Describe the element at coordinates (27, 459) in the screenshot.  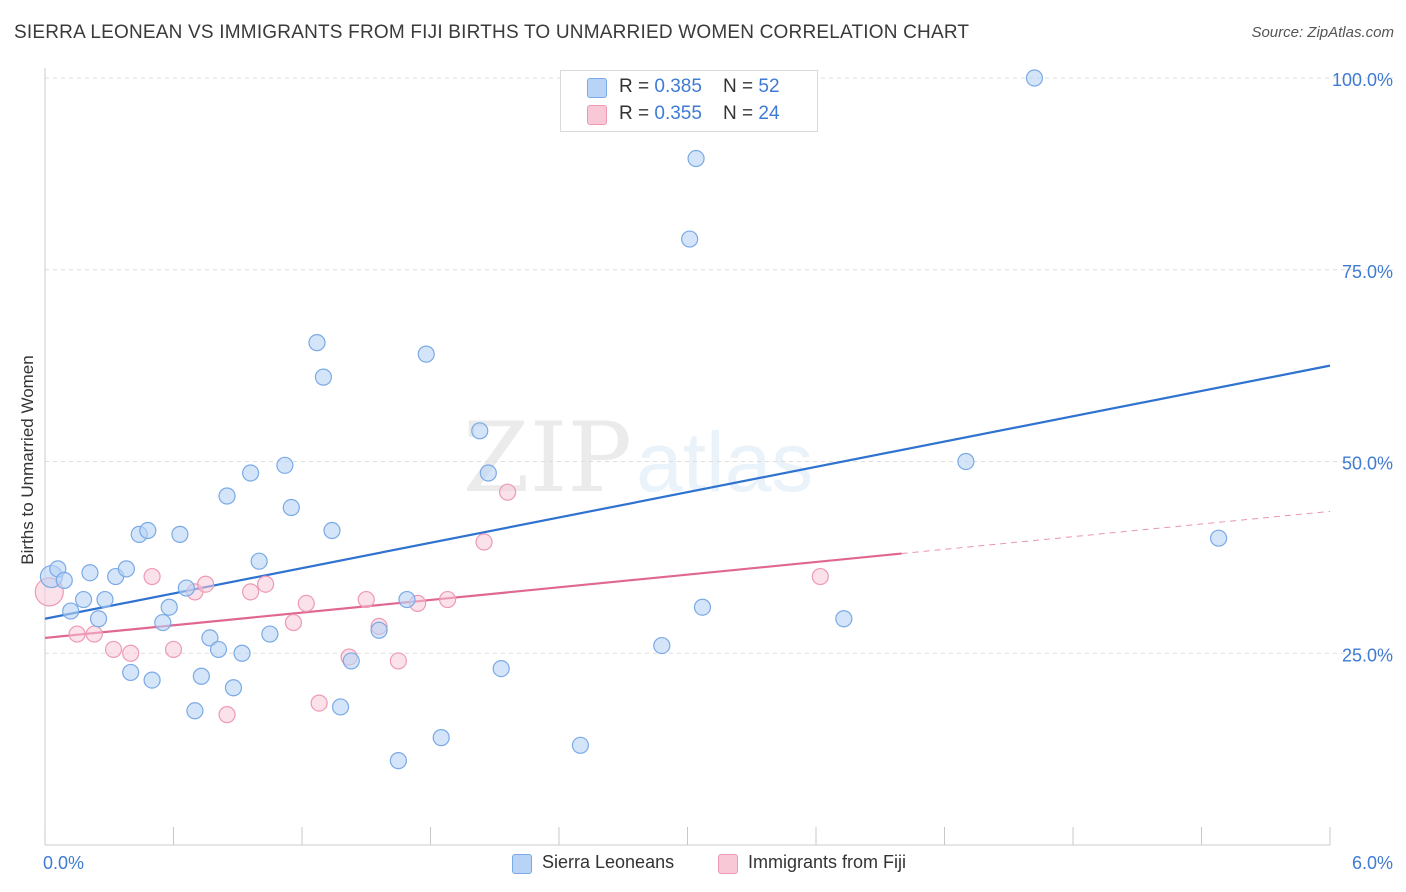
I see `y-axis-label: Births to Unmarried Women` at that location.